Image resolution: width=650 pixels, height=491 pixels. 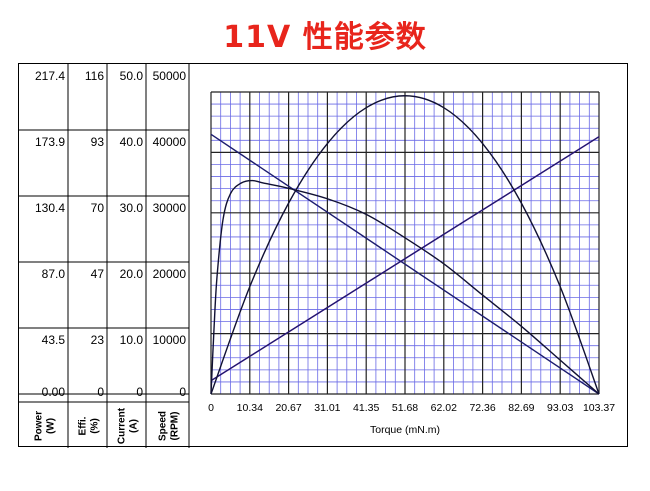 What do you see at coordinates (50, 76) in the screenshot?
I see `y-tick-label: 217.4` at bounding box center [50, 76].